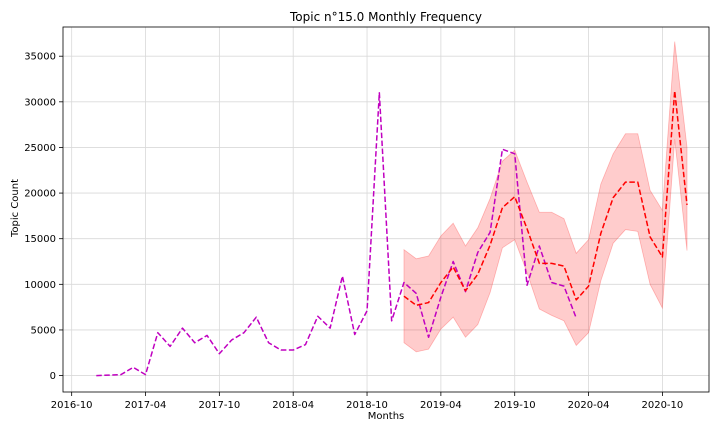  Describe the element at coordinates (589, 405) in the screenshot. I see `x-tick-label: 2020-04` at that location.